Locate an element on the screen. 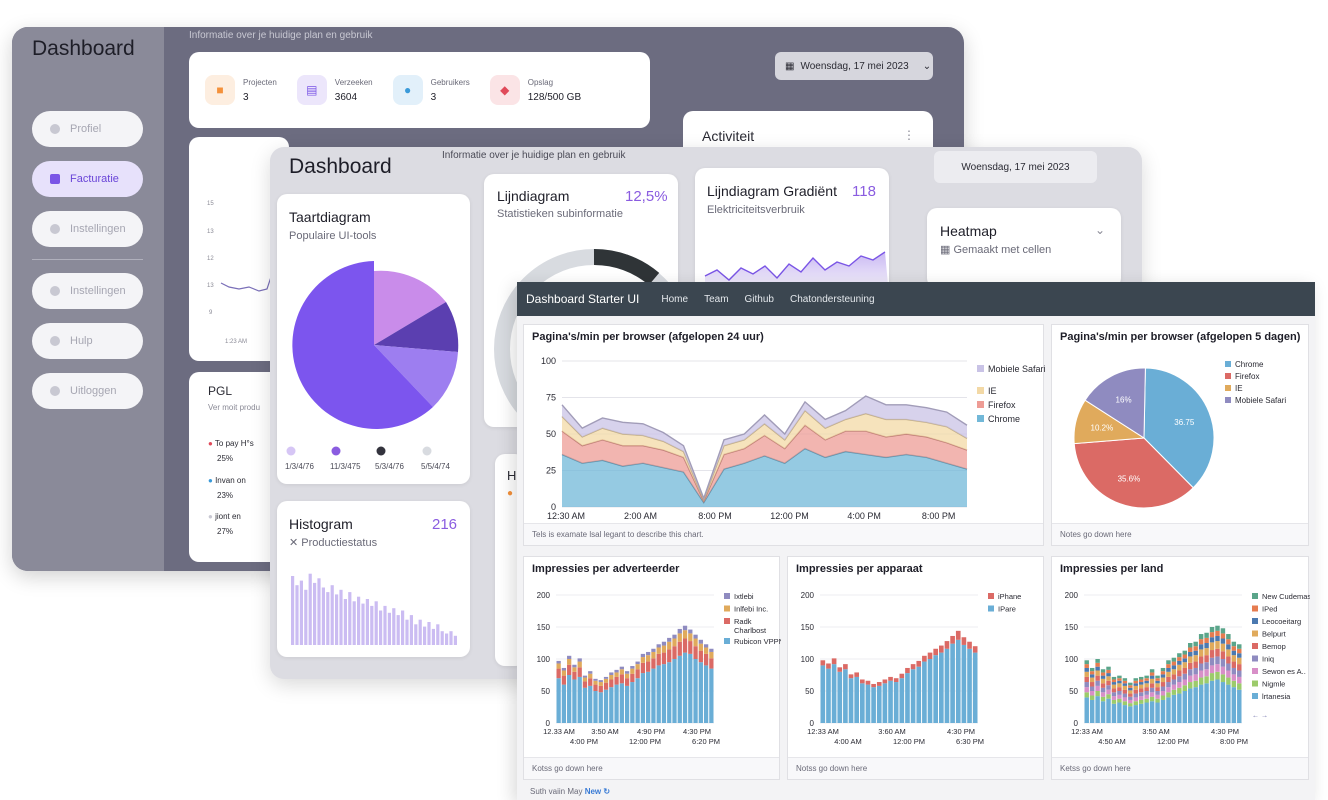  date-label: Woensdag, 17 mei 2023 is located at coordinates (1015, 167).